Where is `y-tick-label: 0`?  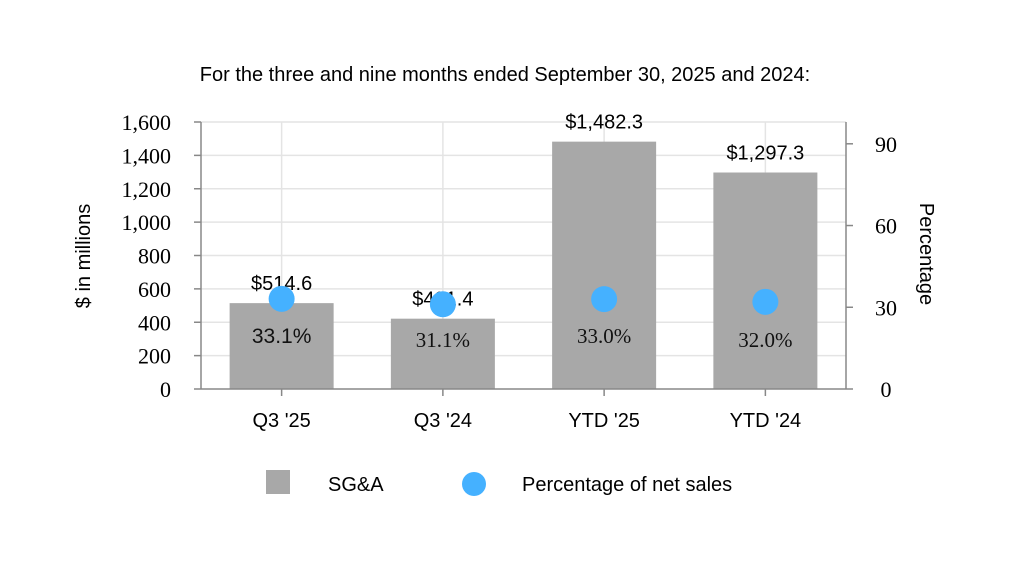
y-tick-label: 0 is located at coordinates (165, 389).